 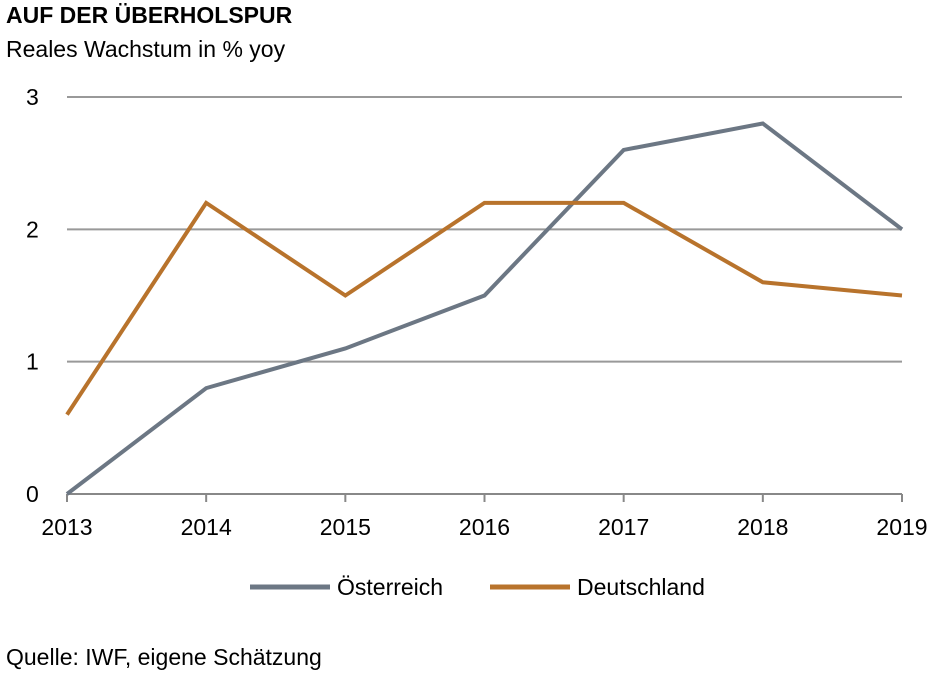 I want to click on x-tick-label: 2016, so click(x=484, y=527).